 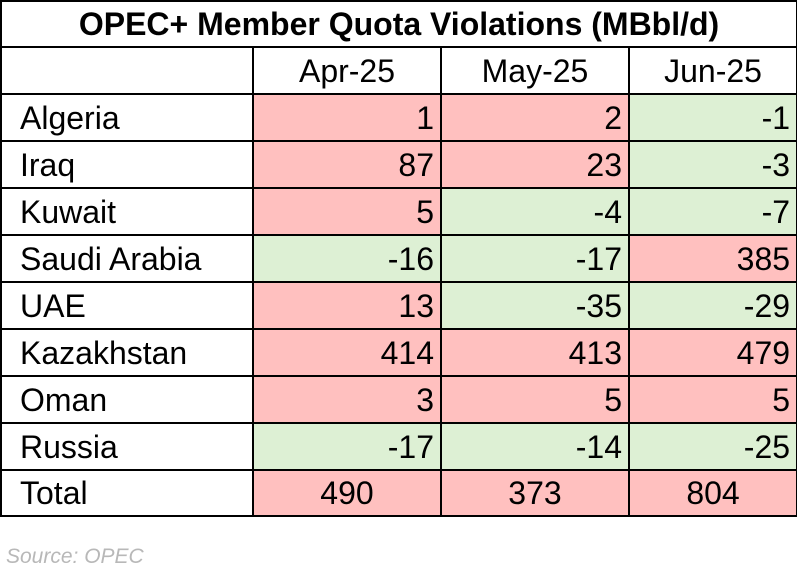 I want to click on value-cell-apr: 3, so click(x=347, y=399).